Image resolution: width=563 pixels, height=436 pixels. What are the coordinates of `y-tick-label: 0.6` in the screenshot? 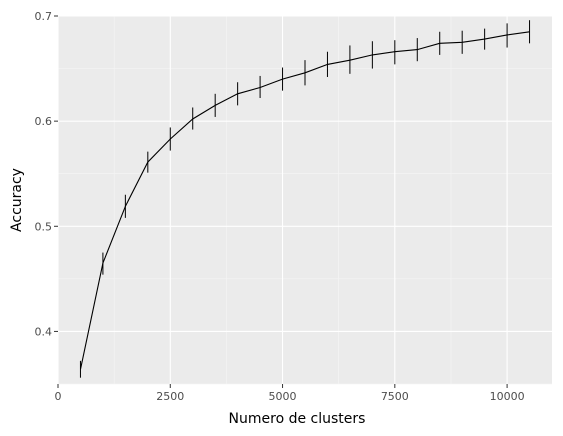 It's located at (44, 121).